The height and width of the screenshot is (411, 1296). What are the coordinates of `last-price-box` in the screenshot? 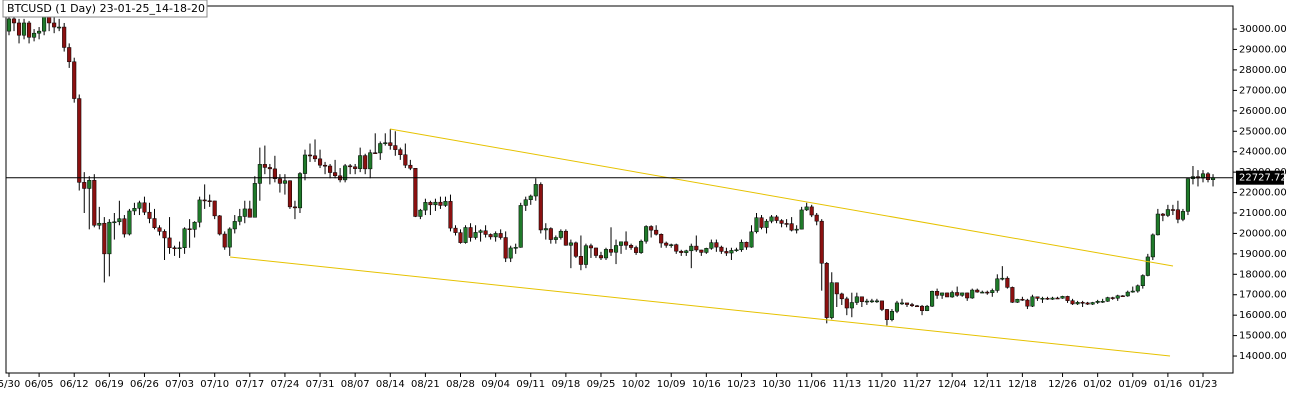 It's located at (1260, 177).